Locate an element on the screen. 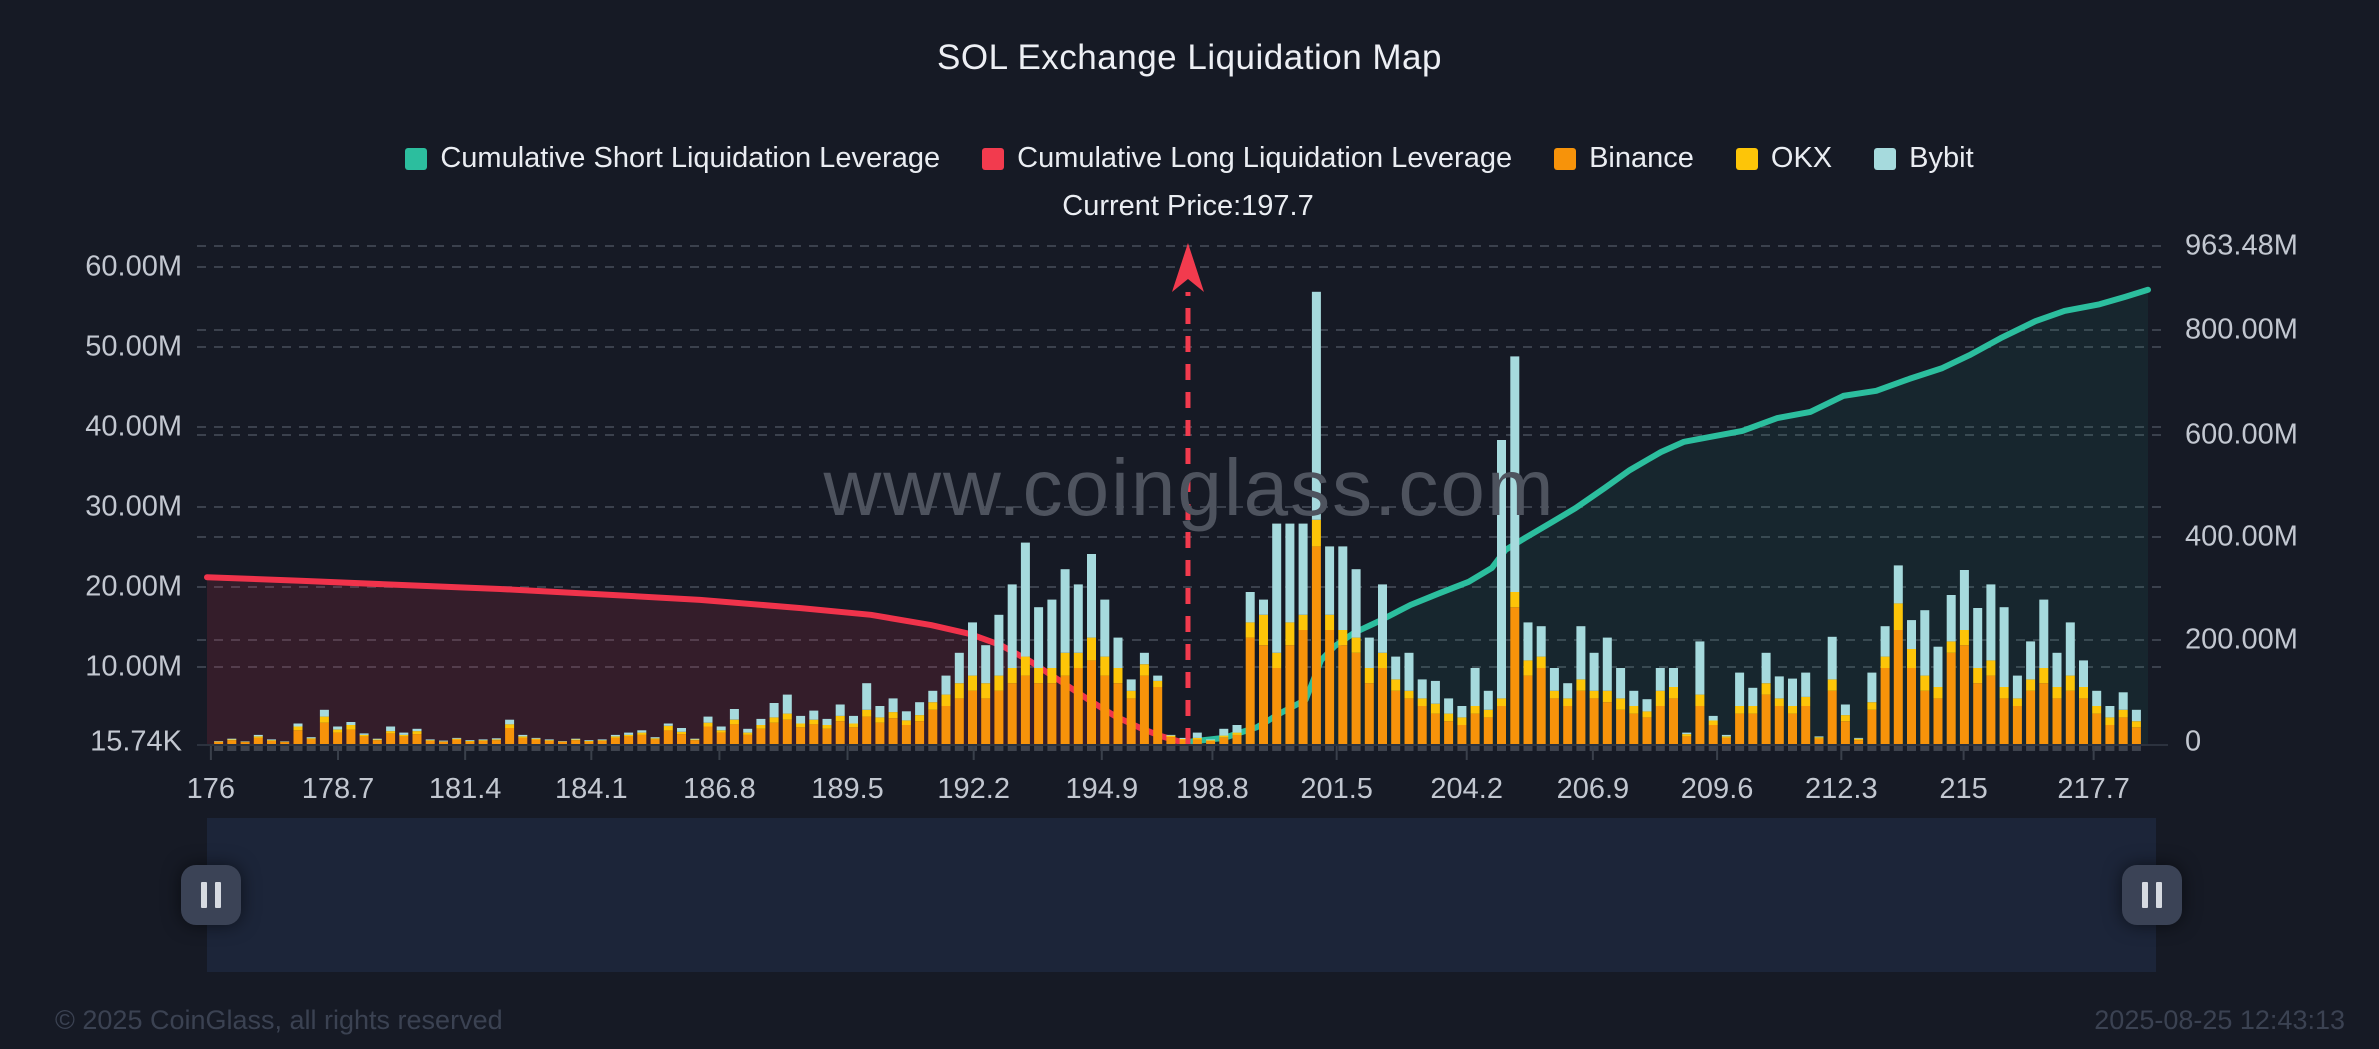  x-axis-label: 206.9 is located at coordinates (1593, 789).